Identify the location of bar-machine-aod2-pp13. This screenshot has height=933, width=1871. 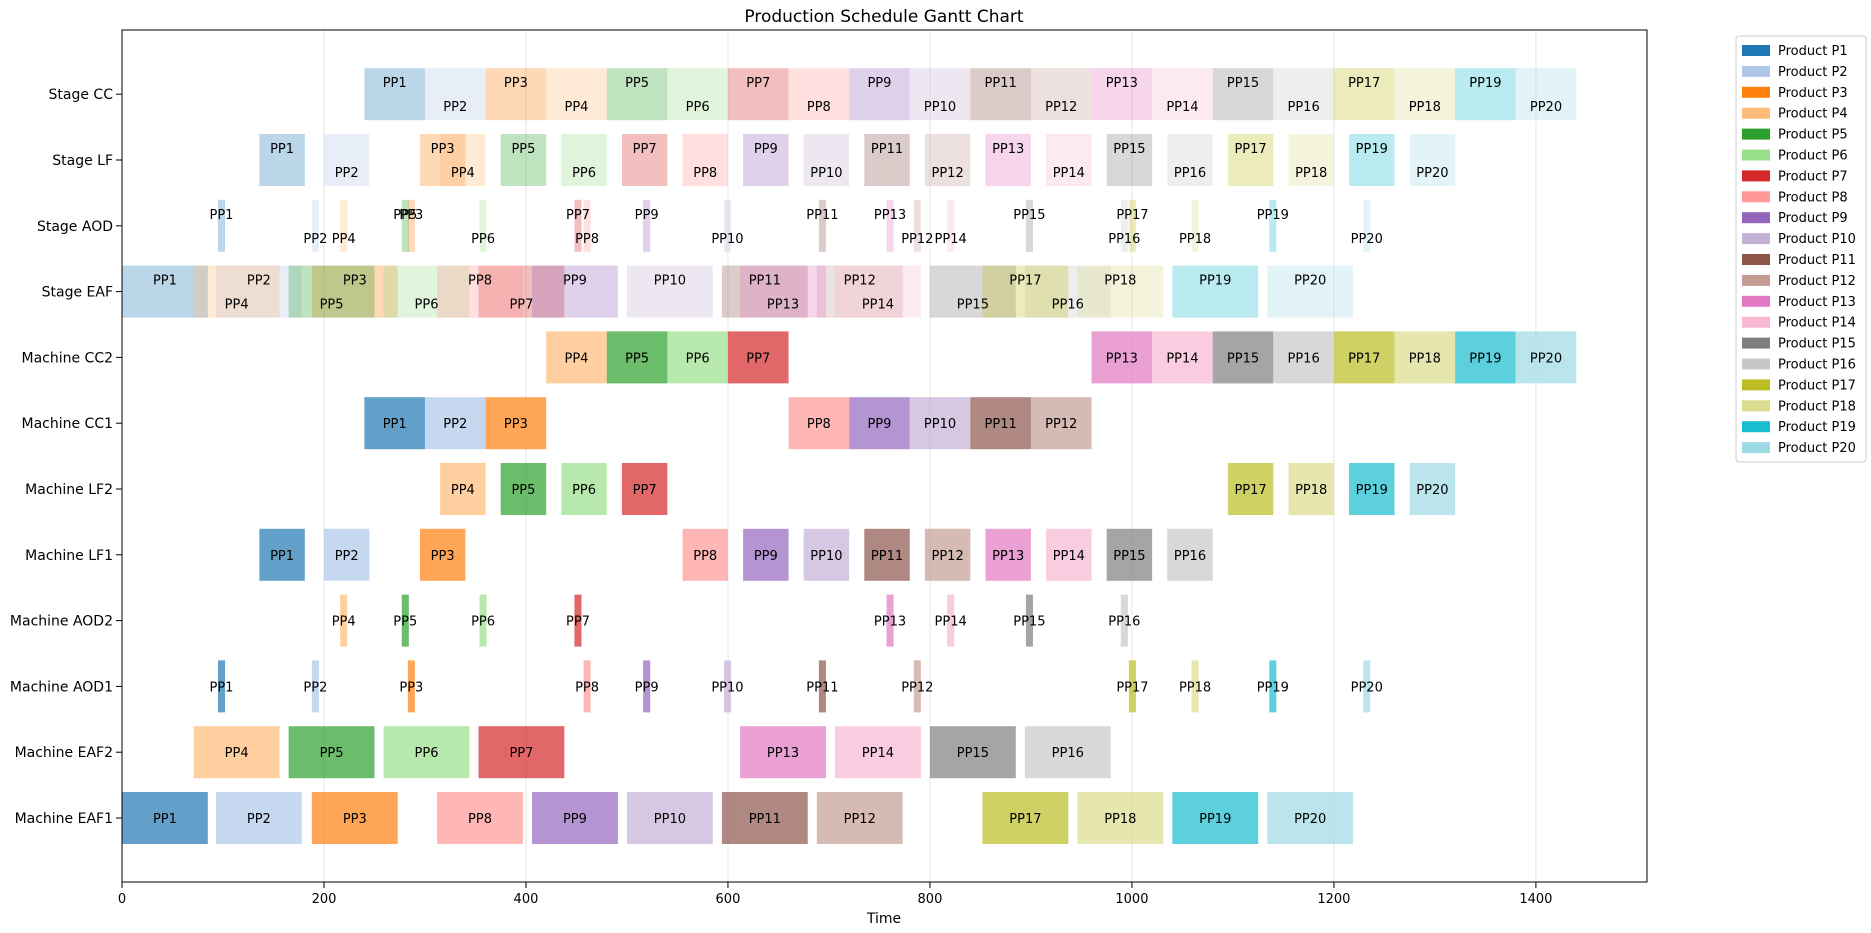
(890, 620).